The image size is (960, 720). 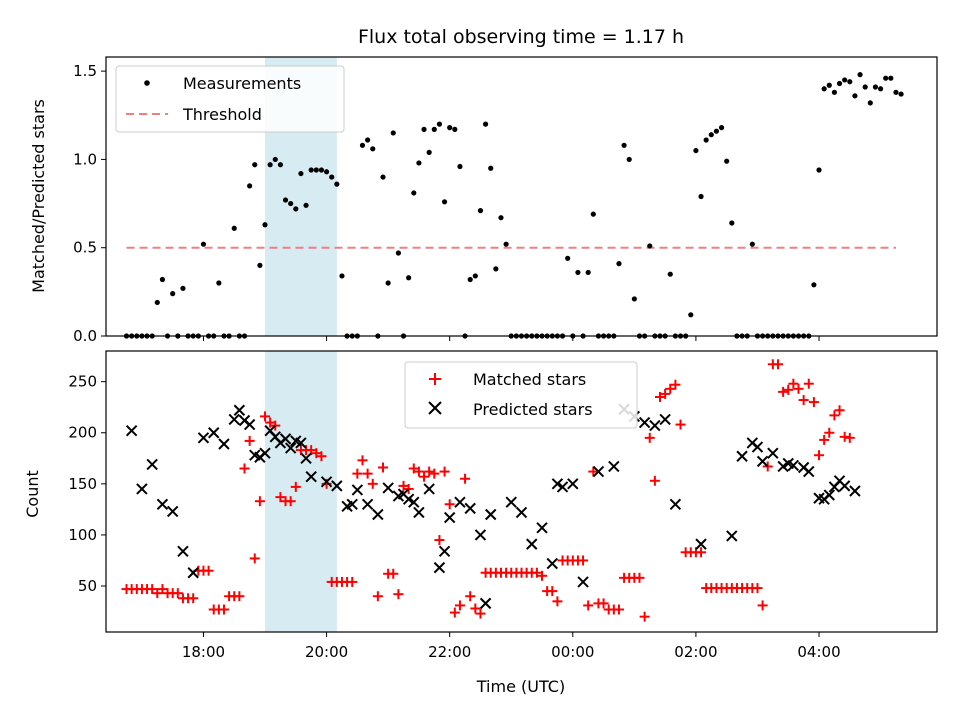 I want to click on legend-threshold-label: Threshold, so click(x=222, y=114).